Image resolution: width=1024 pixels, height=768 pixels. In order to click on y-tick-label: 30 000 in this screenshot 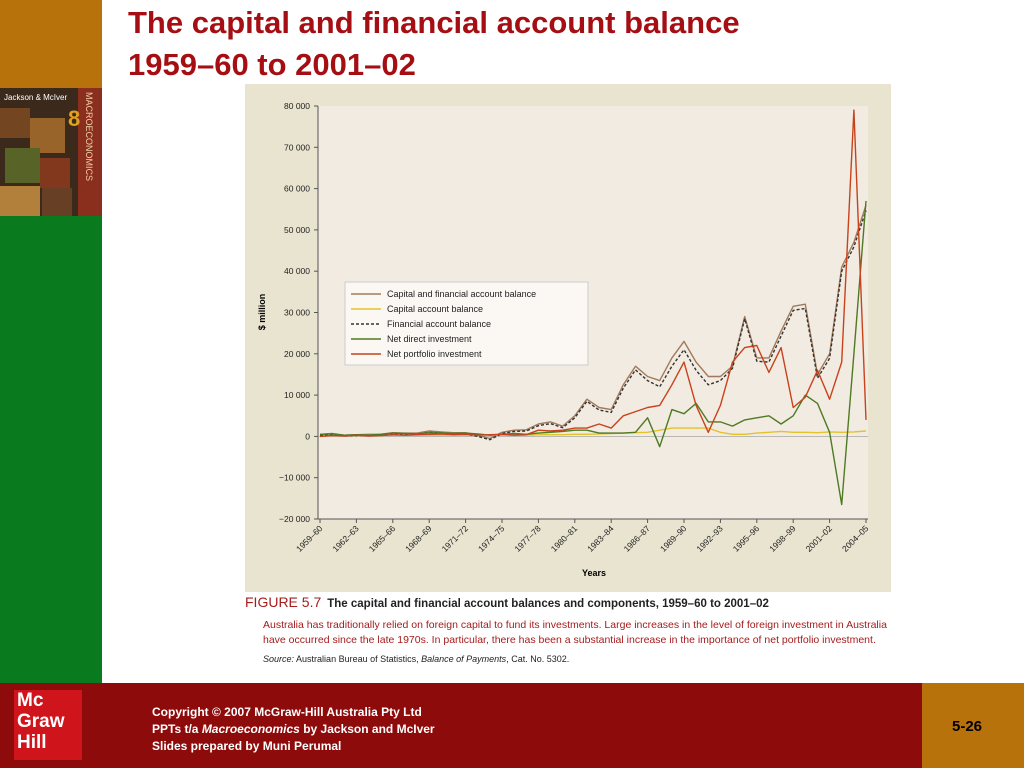, I will do `click(297, 313)`.